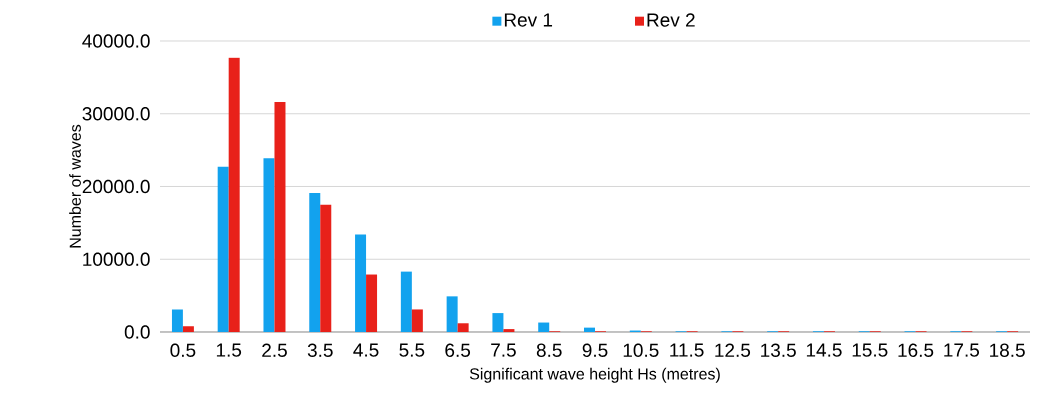 Image resolution: width=1056 pixels, height=412 pixels. Describe the element at coordinates (116, 41) in the screenshot. I see `y-tick-label: 40000.0` at that location.